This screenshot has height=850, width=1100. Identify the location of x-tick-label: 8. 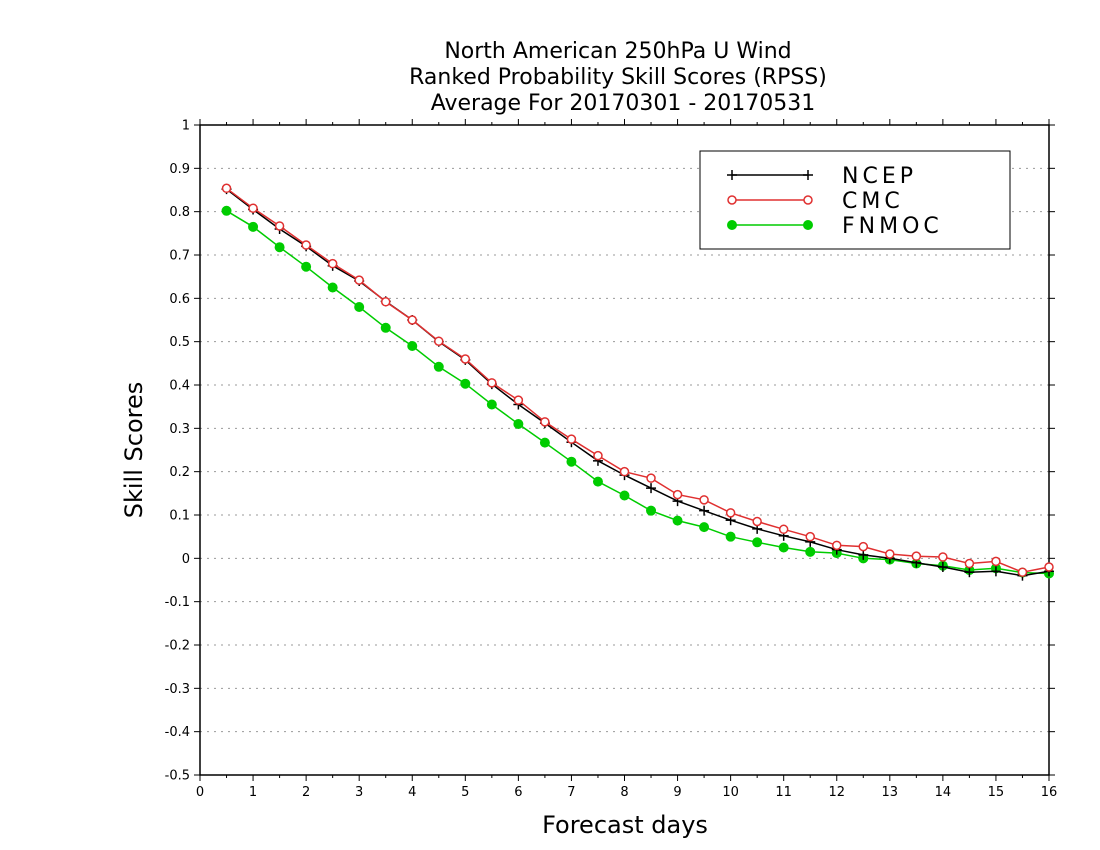
(624, 792).